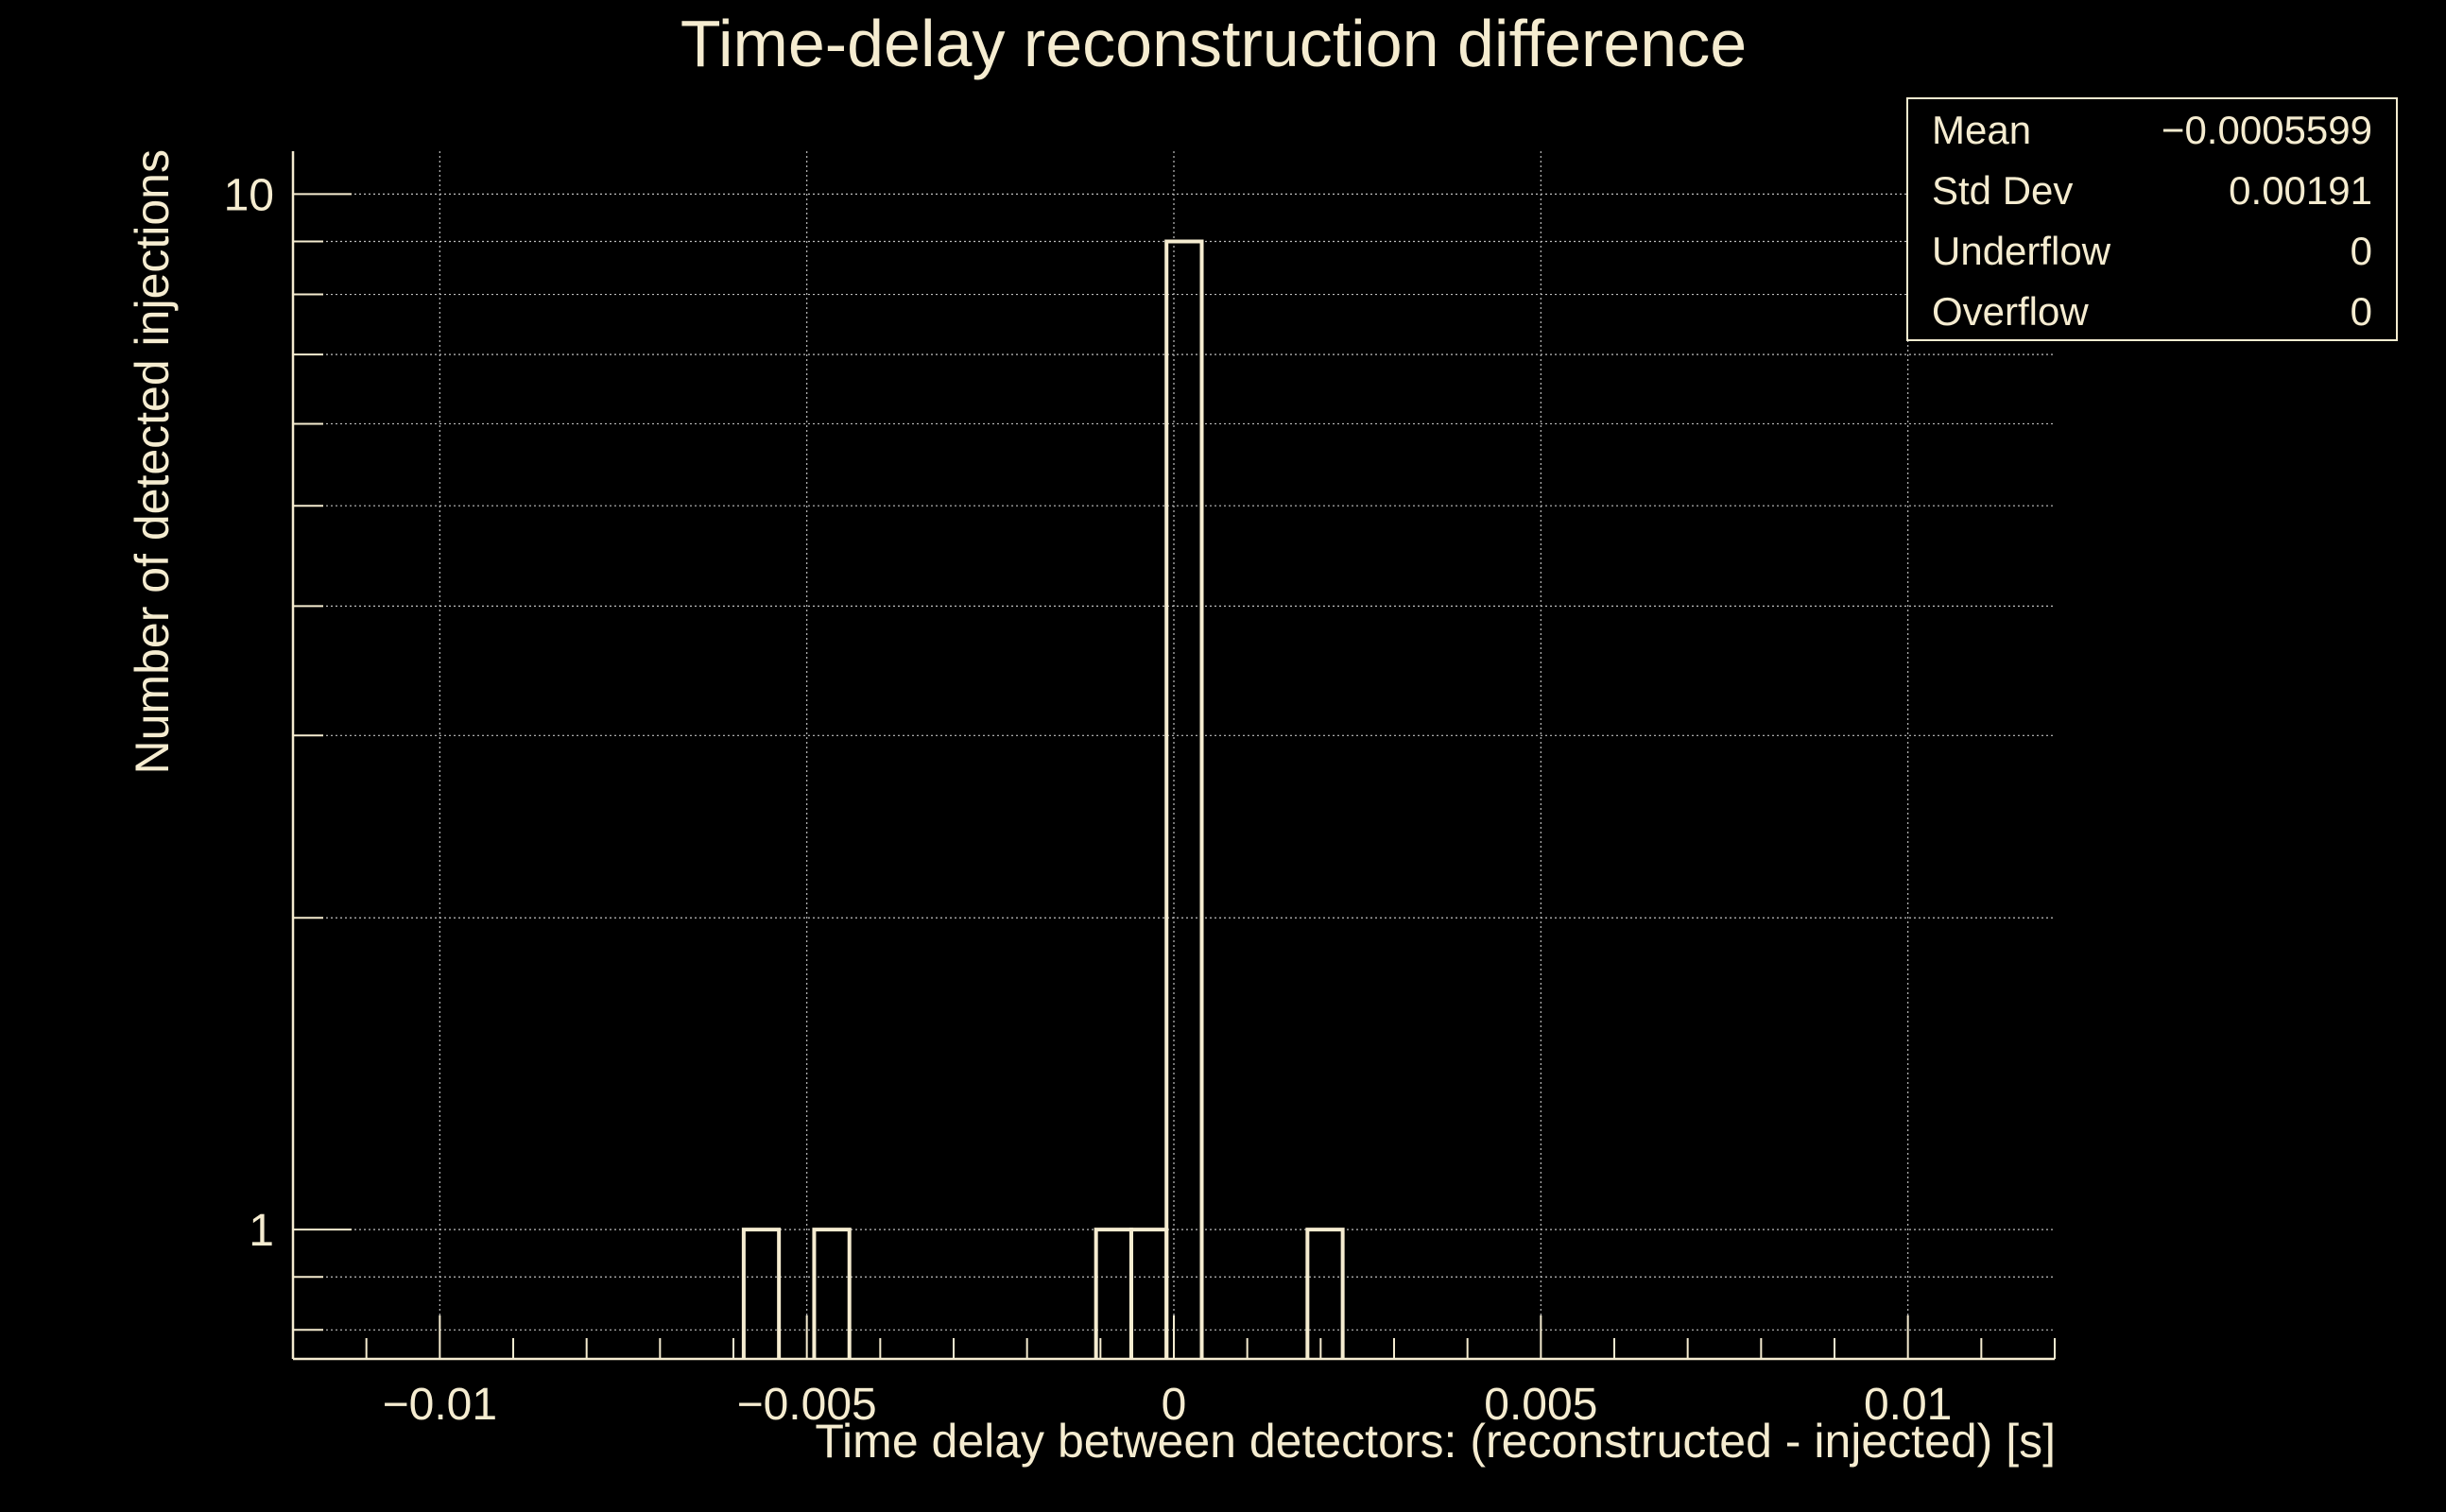 The height and width of the screenshot is (1512, 2446). What do you see at coordinates (440, 1405) in the screenshot?
I see `x-tick-label: −0.01` at bounding box center [440, 1405].